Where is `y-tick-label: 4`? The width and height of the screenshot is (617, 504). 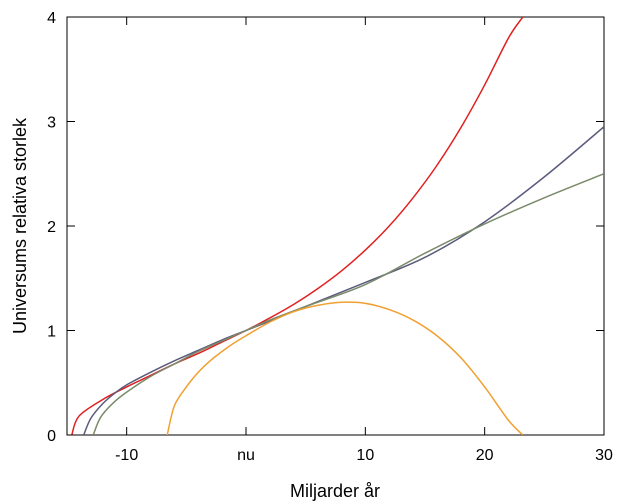
y-tick-label: 4 is located at coordinates (51, 18).